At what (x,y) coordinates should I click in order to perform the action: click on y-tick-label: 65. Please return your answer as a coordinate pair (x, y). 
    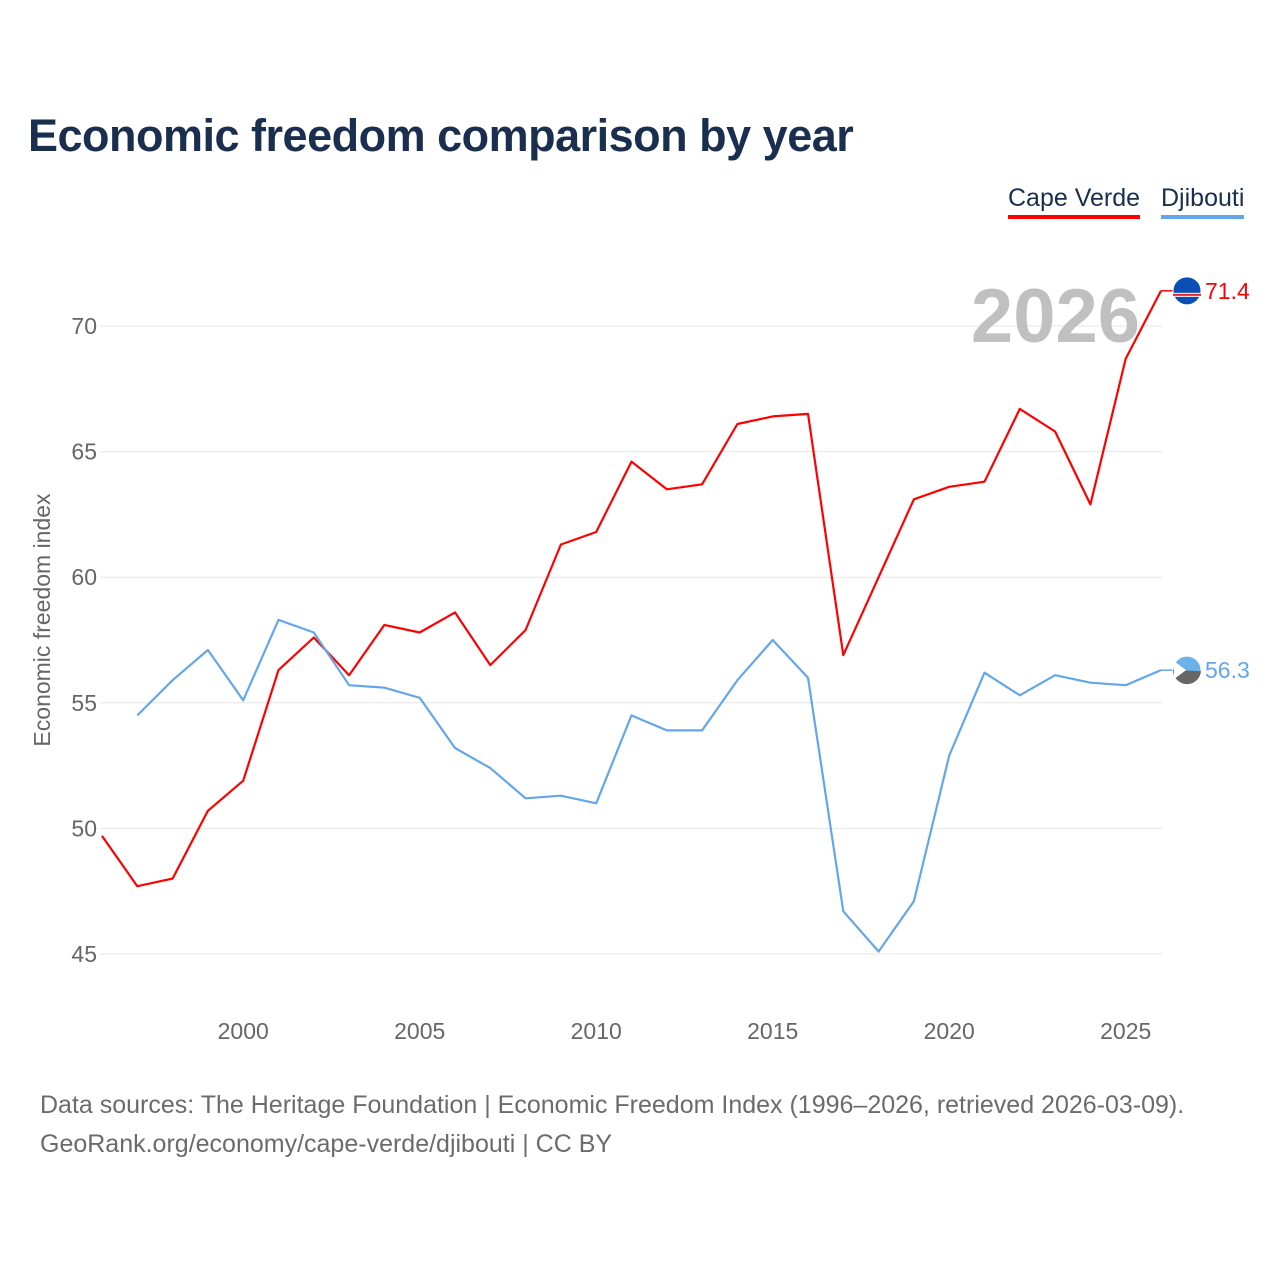
    Looking at the image, I should click on (84, 452).